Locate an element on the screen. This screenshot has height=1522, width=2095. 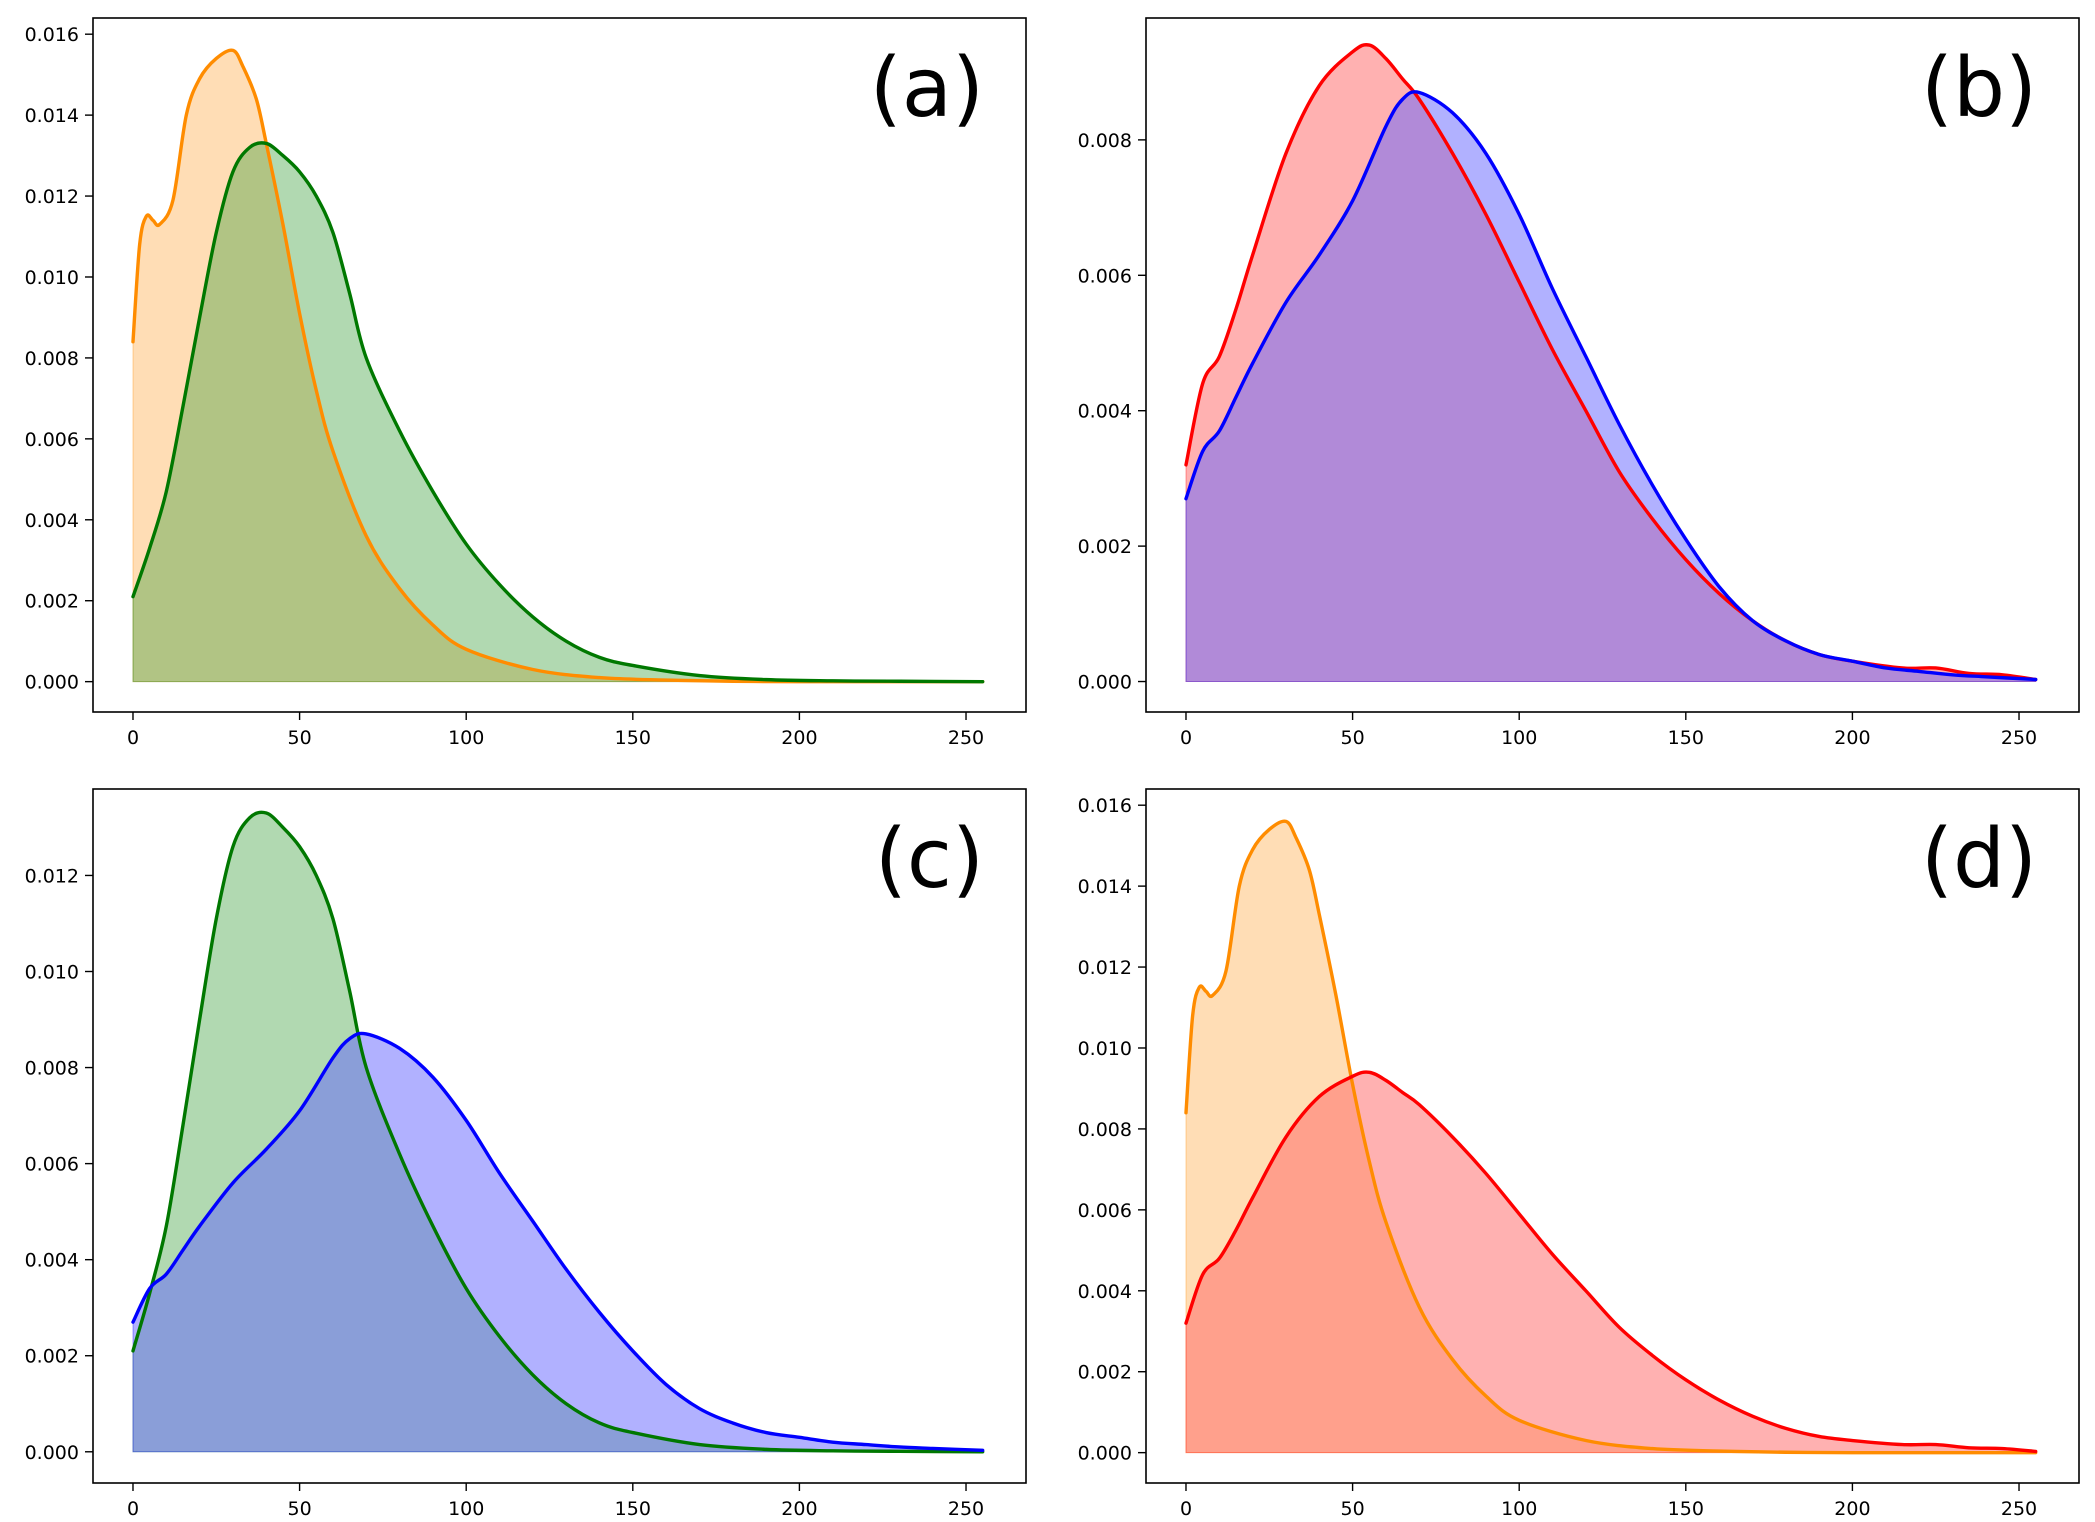
series-fill-green is located at coordinates (557, 412).